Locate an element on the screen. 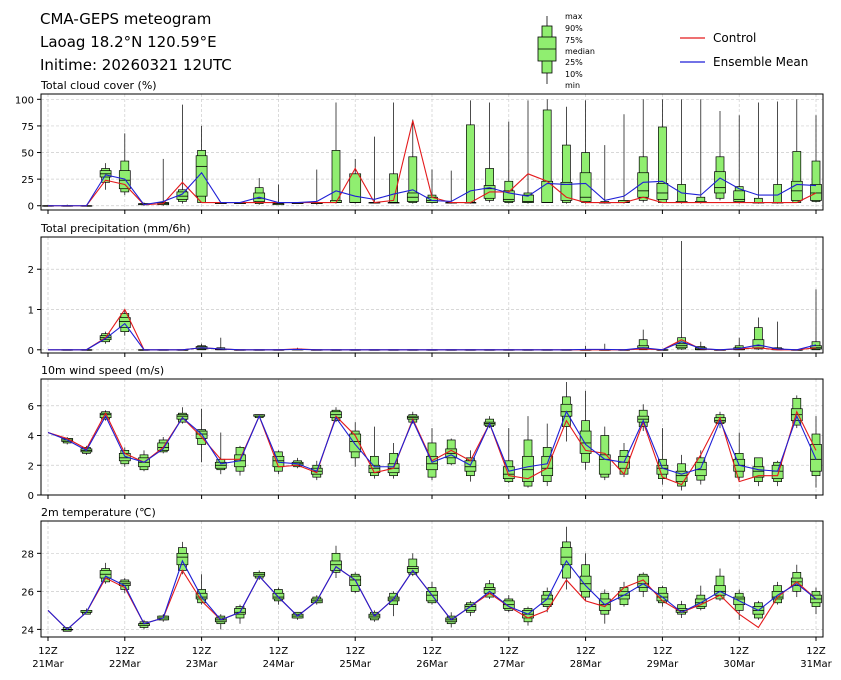  y-tick-label: 75 is located at coordinates (27, 127).